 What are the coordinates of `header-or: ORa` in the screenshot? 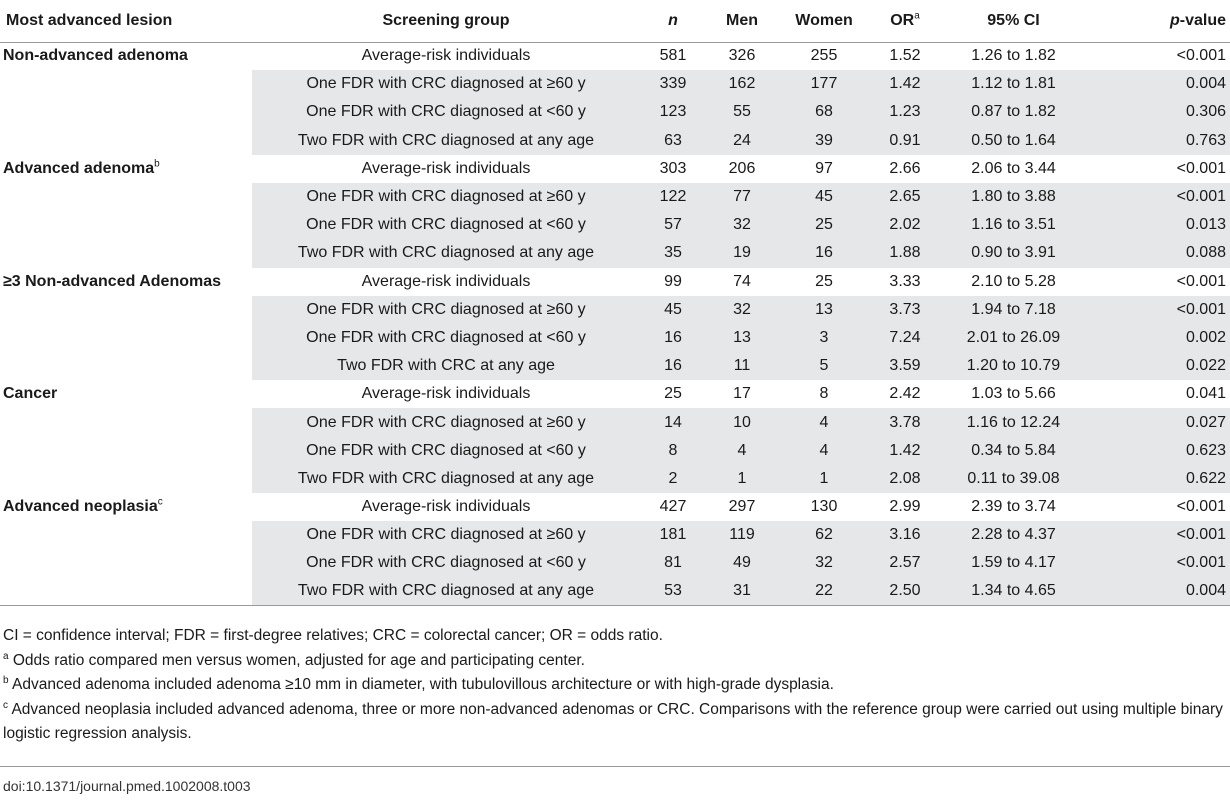 It's located at (905, 21).